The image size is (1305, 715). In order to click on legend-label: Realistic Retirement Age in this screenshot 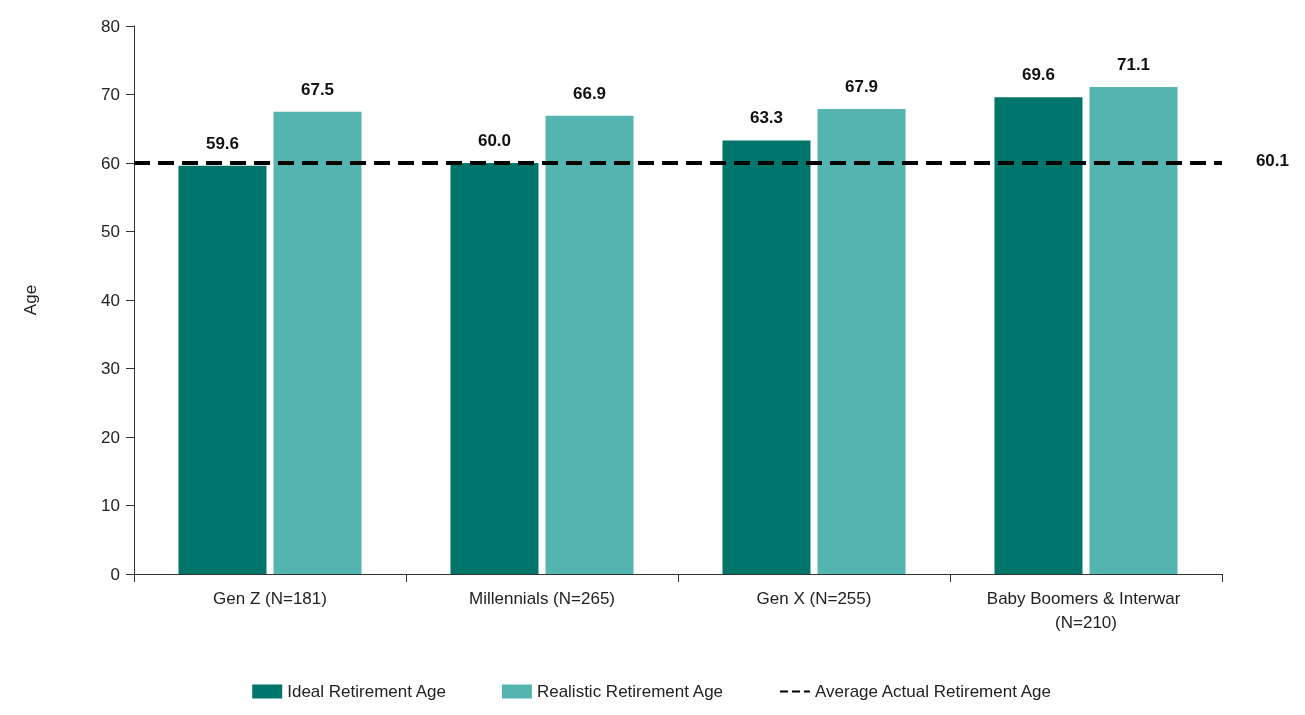, I will do `click(630, 691)`.